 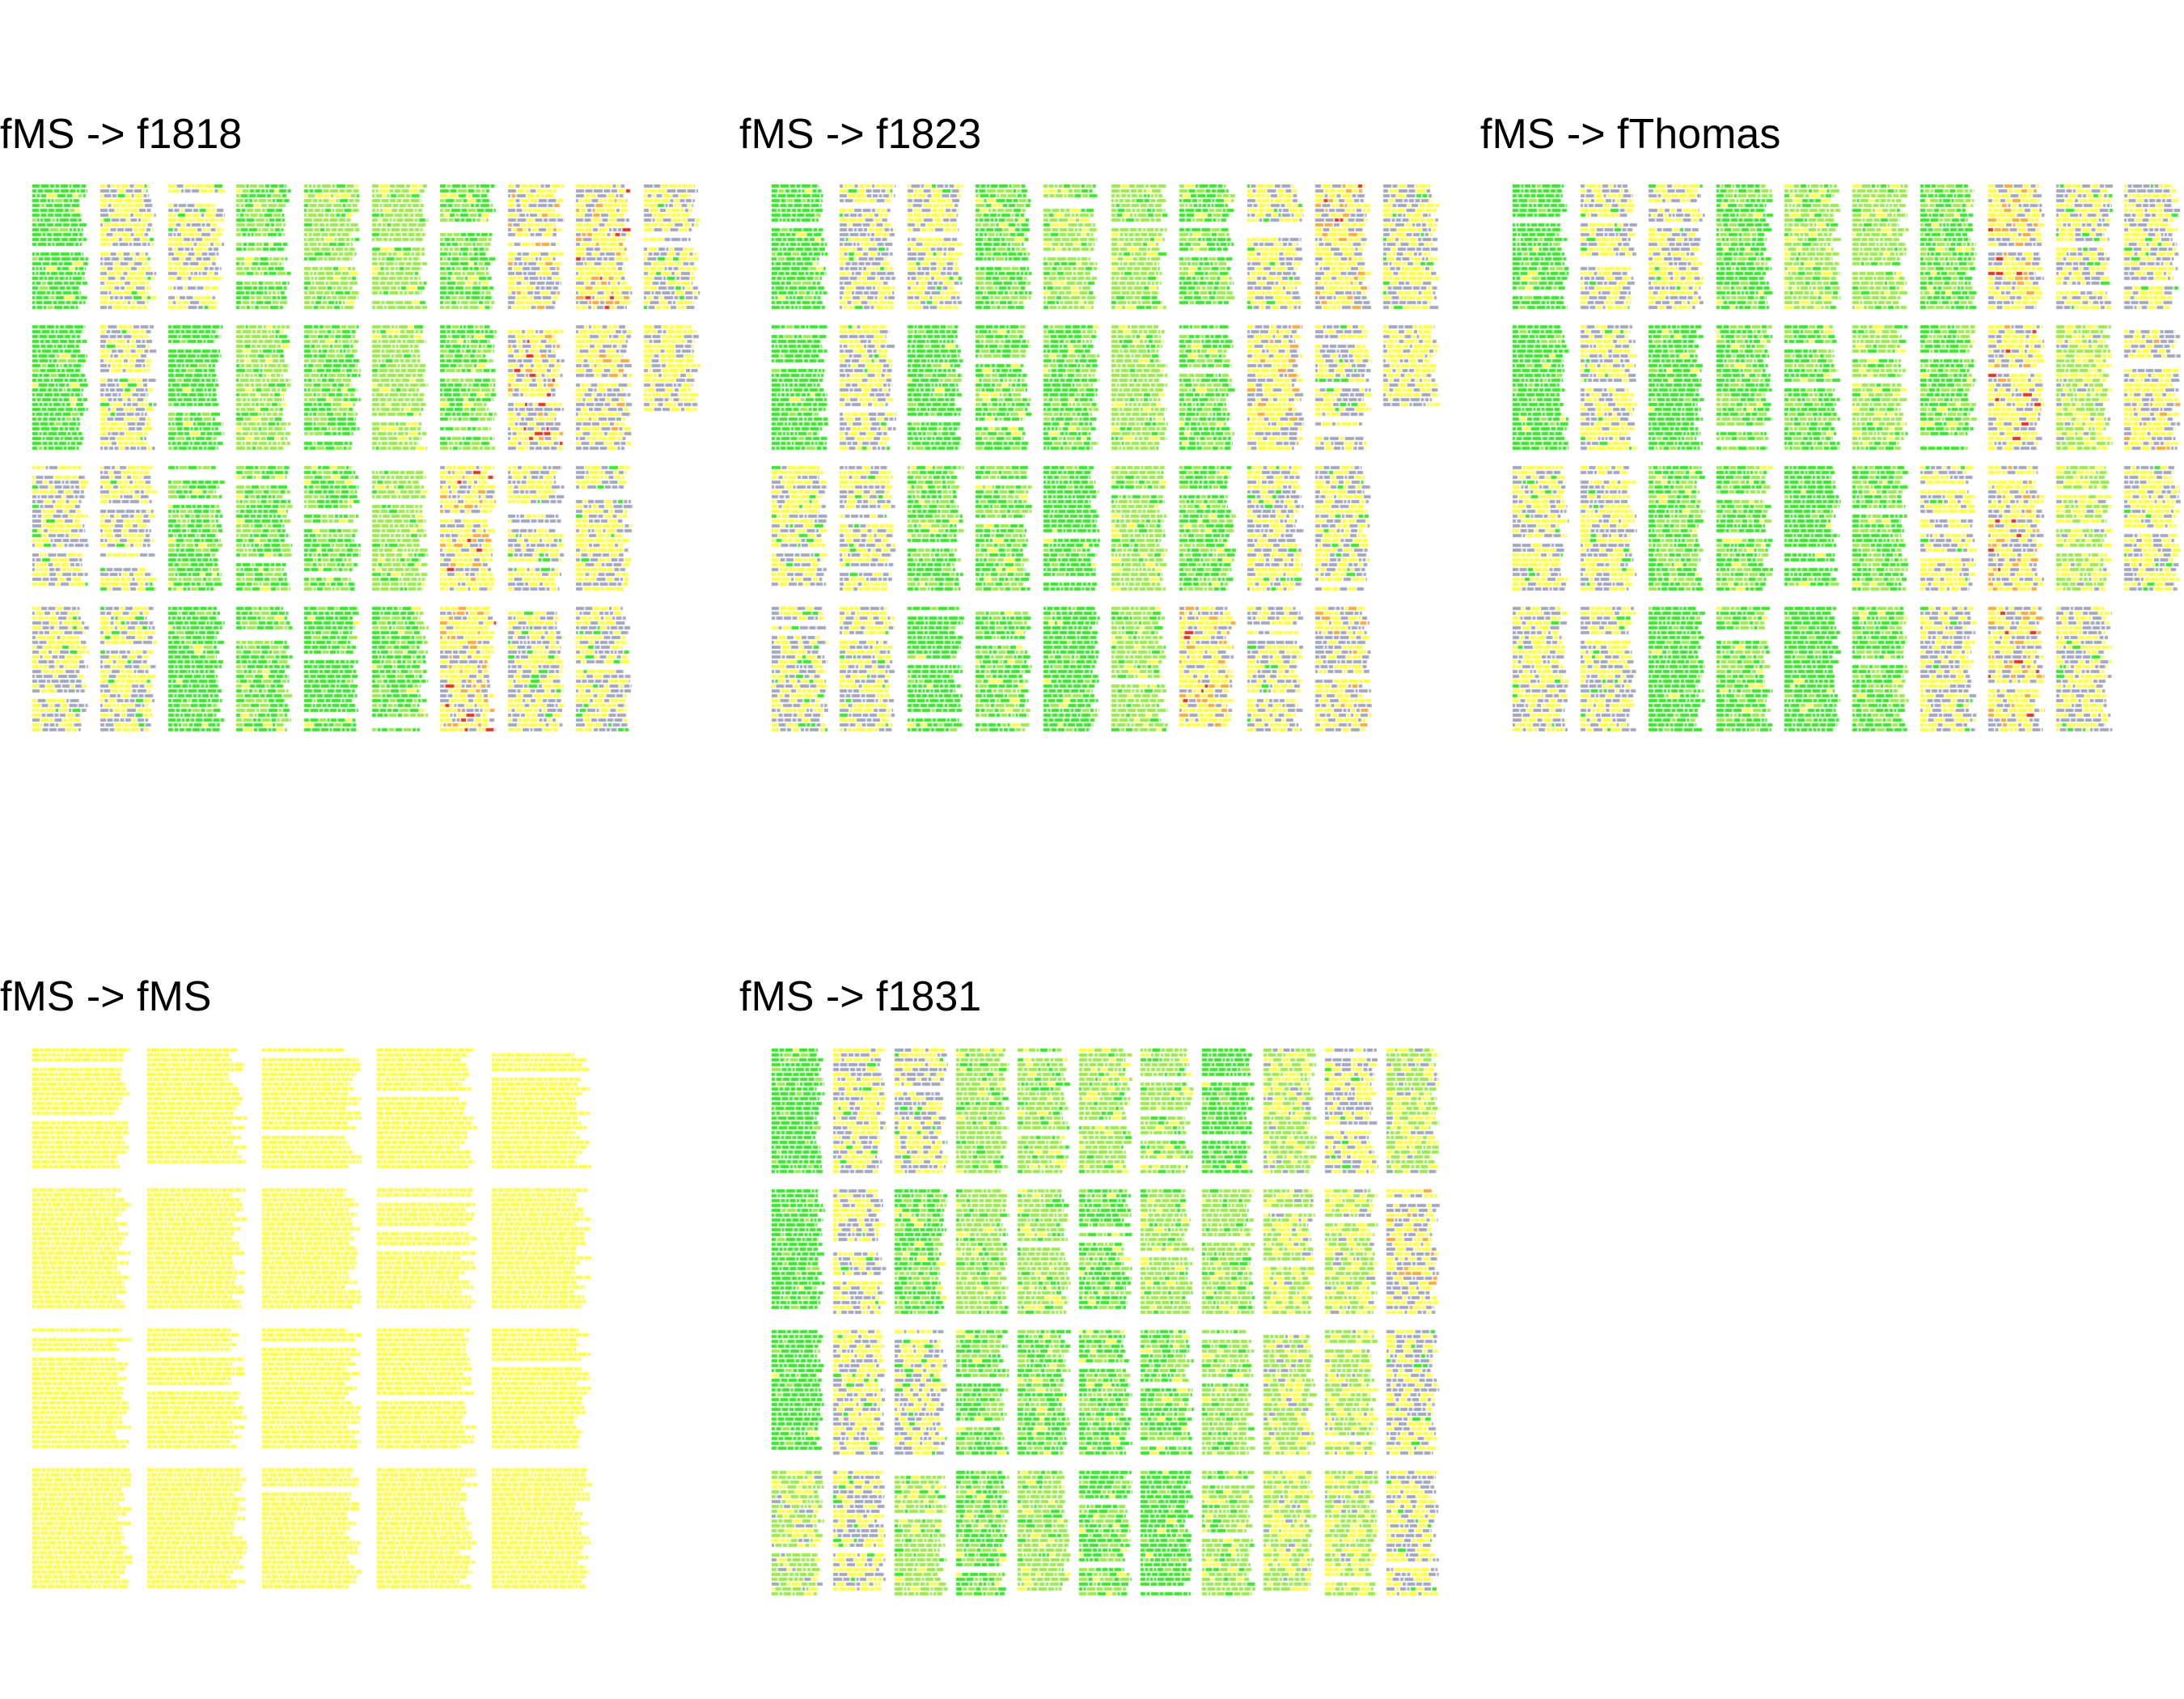 What do you see at coordinates (106, 996) in the screenshot?
I see `panel-title: fMS -> fMS` at bounding box center [106, 996].